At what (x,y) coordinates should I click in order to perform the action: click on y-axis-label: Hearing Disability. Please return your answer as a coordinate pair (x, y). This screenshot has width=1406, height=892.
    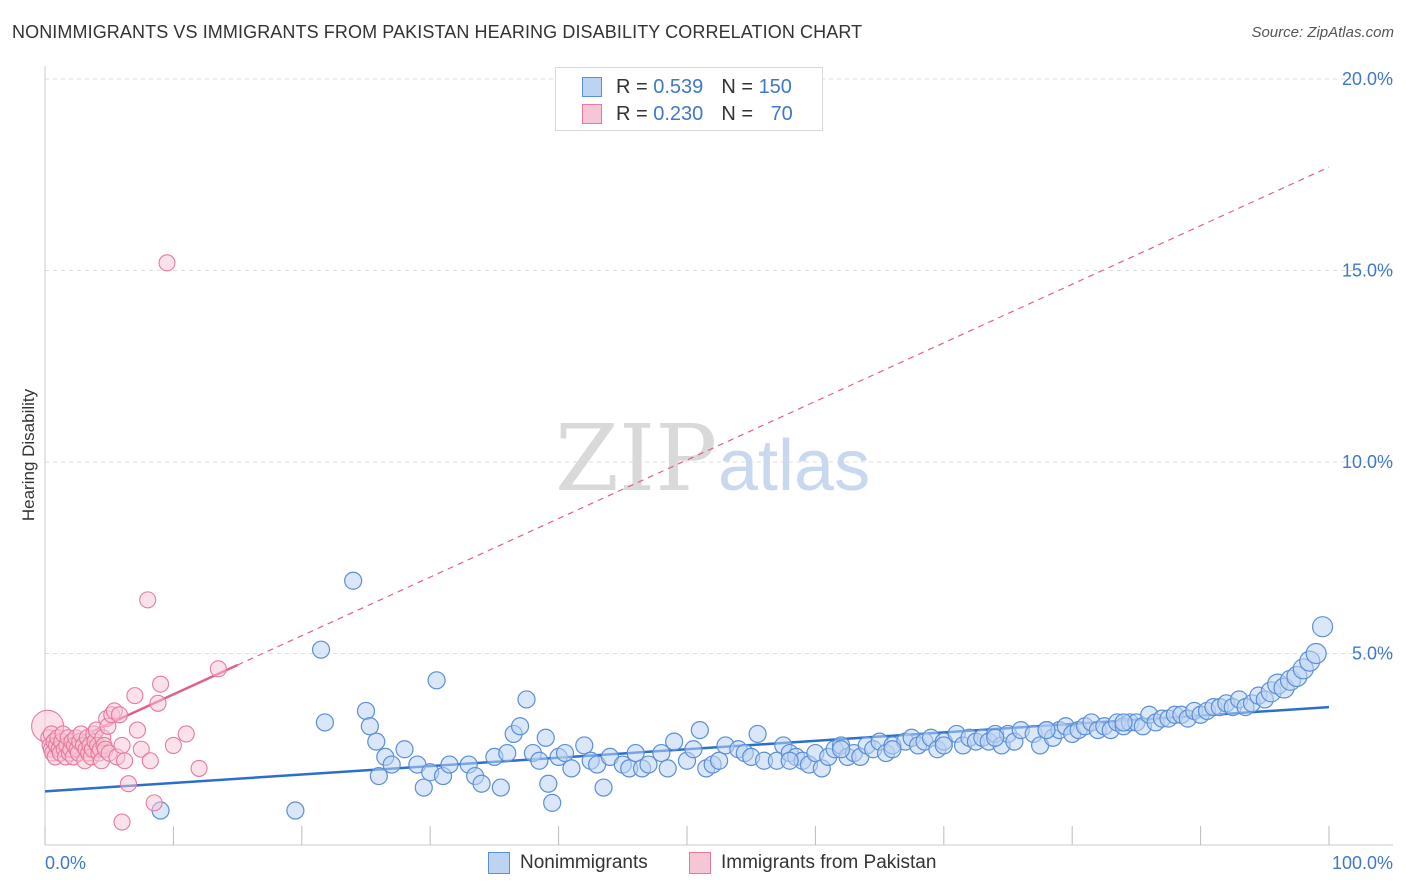
    Looking at the image, I should click on (28, 454).